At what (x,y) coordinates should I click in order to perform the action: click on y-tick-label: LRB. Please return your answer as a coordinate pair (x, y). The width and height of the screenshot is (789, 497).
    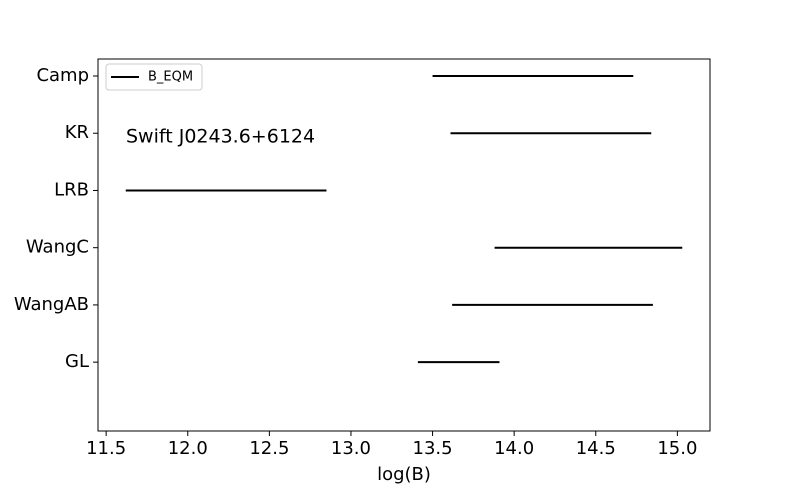
    Looking at the image, I should click on (71, 189).